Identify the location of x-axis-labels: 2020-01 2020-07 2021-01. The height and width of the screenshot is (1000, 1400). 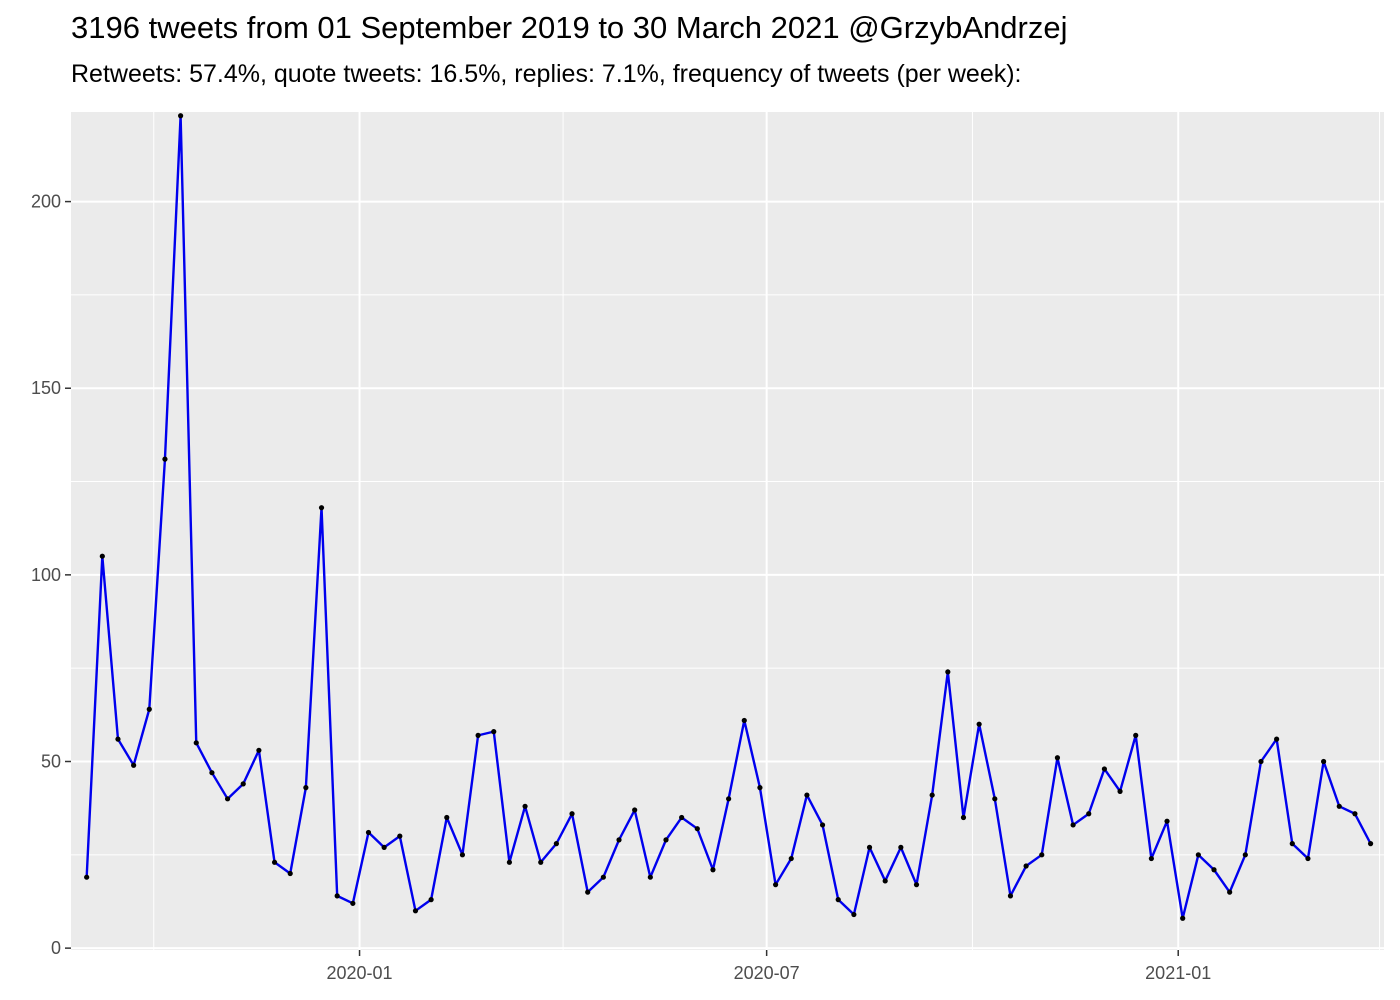
(769, 973).